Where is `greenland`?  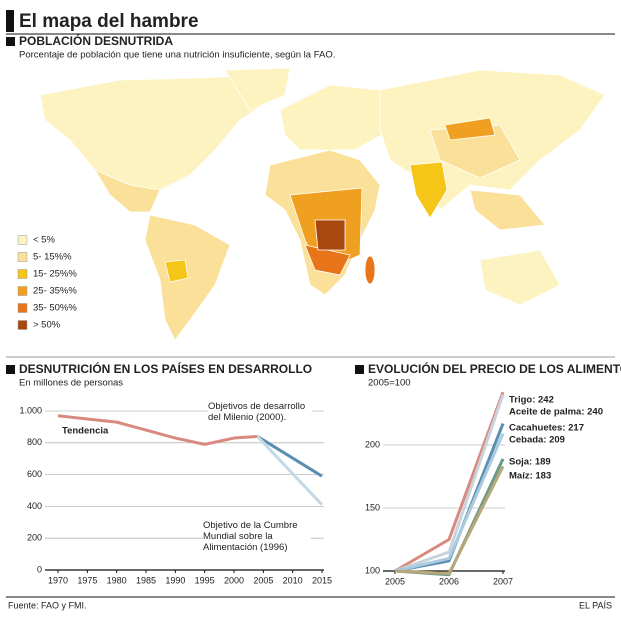 greenland is located at coordinates (257, 89).